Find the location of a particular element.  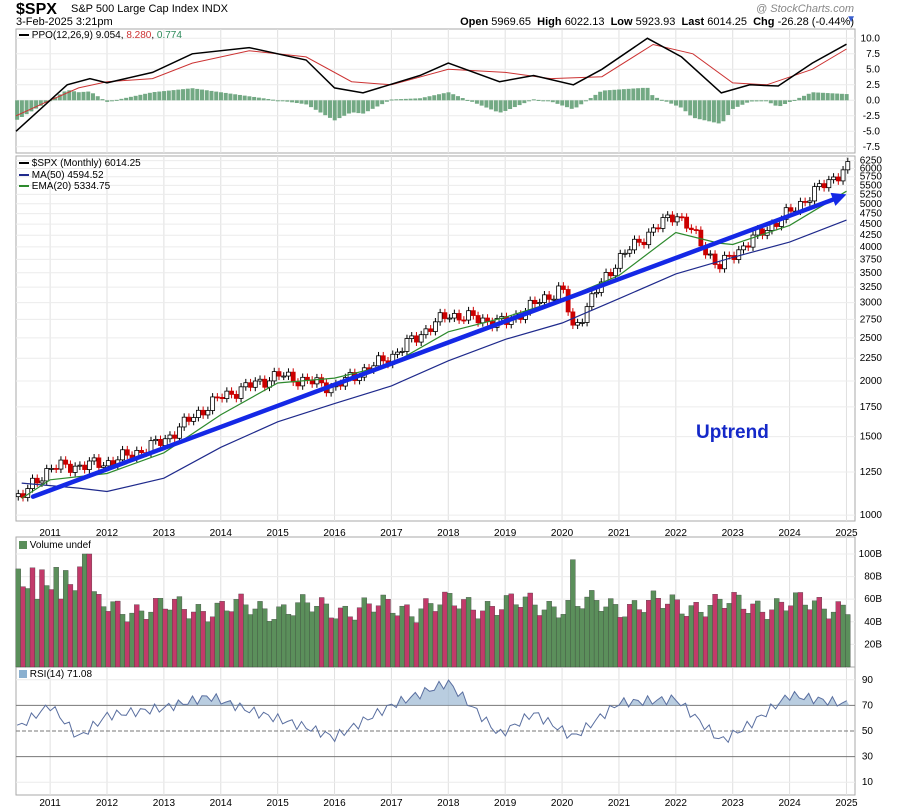

volume-tick-label: 100B is located at coordinates (871, 554).